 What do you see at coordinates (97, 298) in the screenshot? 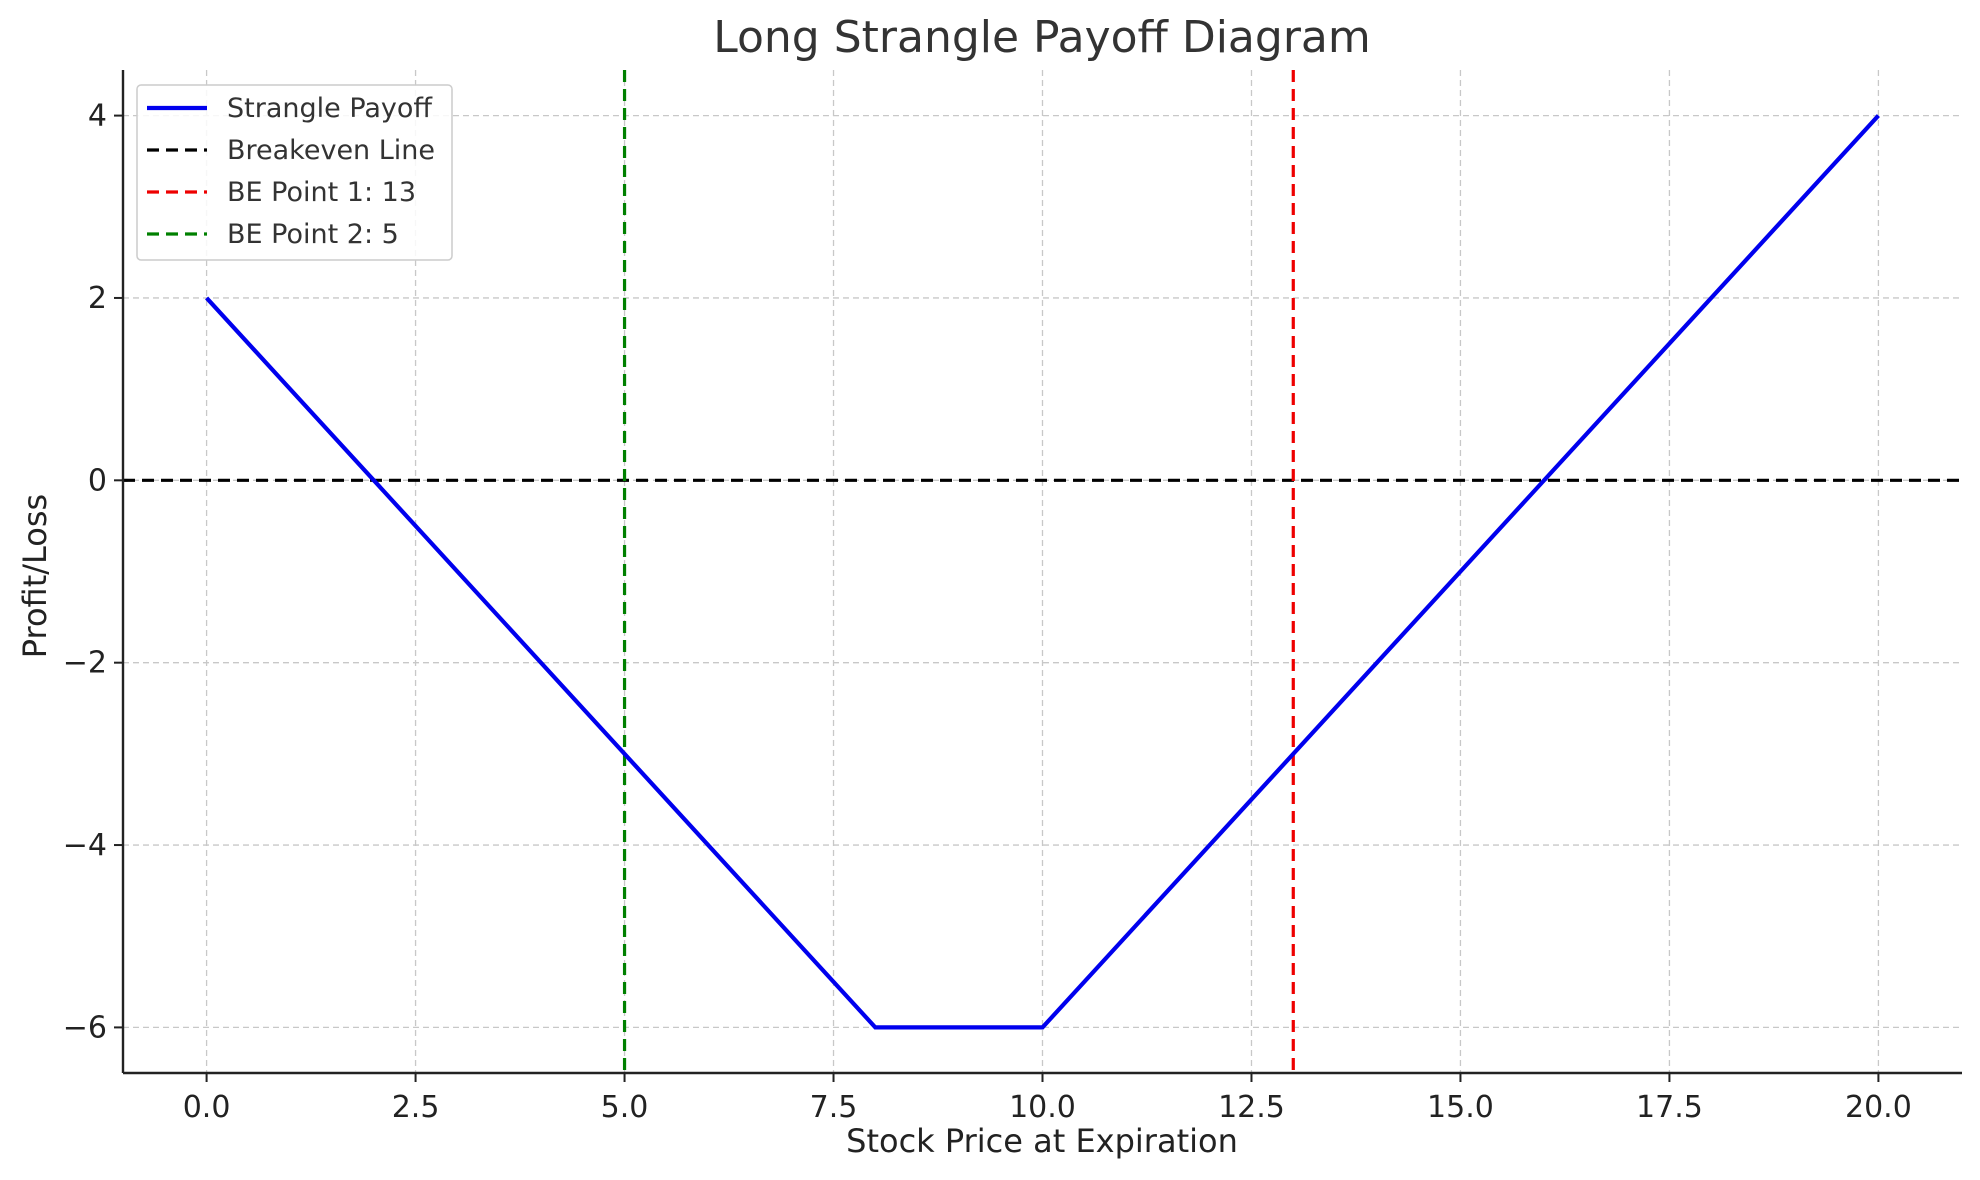
I see `y-tick-label: 2` at bounding box center [97, 298].